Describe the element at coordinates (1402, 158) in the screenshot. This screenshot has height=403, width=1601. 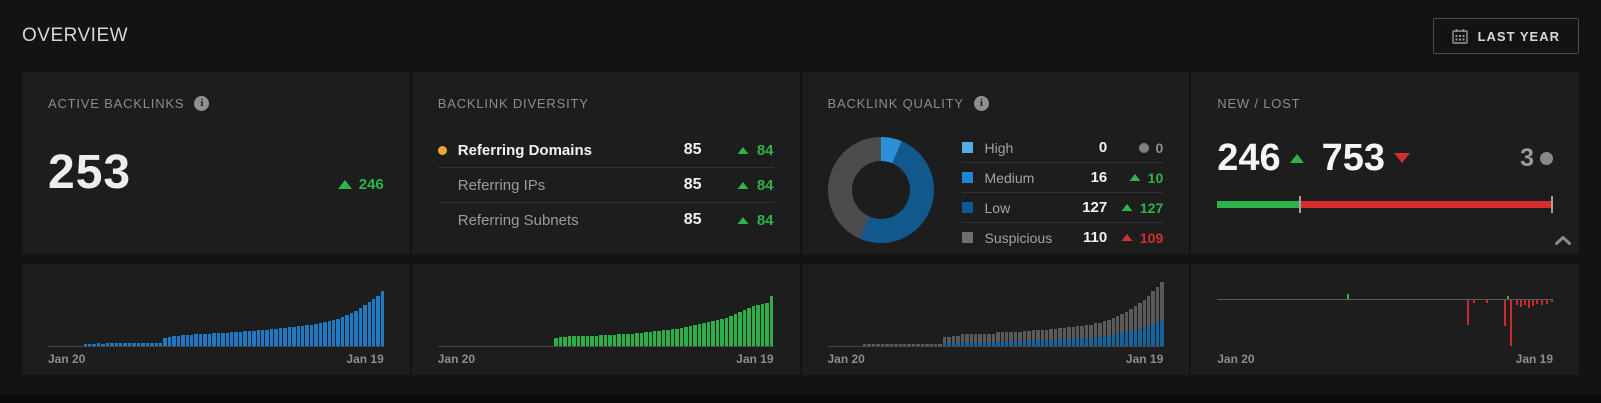
I see `triangle-down-icon` at that location.